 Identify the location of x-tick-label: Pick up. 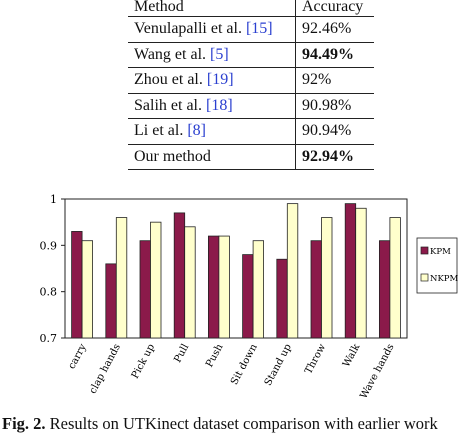
(143, 361).